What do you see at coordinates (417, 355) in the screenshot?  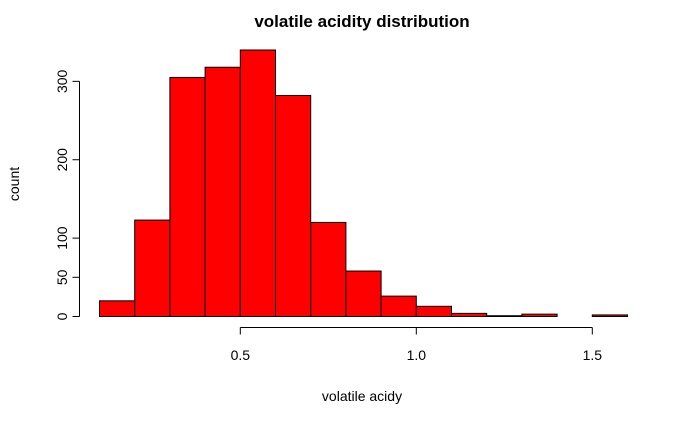 I see `x-tick-label: 1.0` at bounding box center [417, 355].